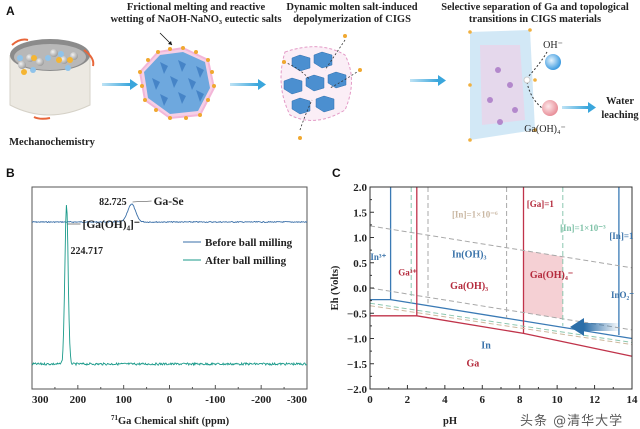 The image size is (640, 429). Describe the element at coordinates (123, 400) in the screenshot. I see `x-tick-label-b: 100` at that location.